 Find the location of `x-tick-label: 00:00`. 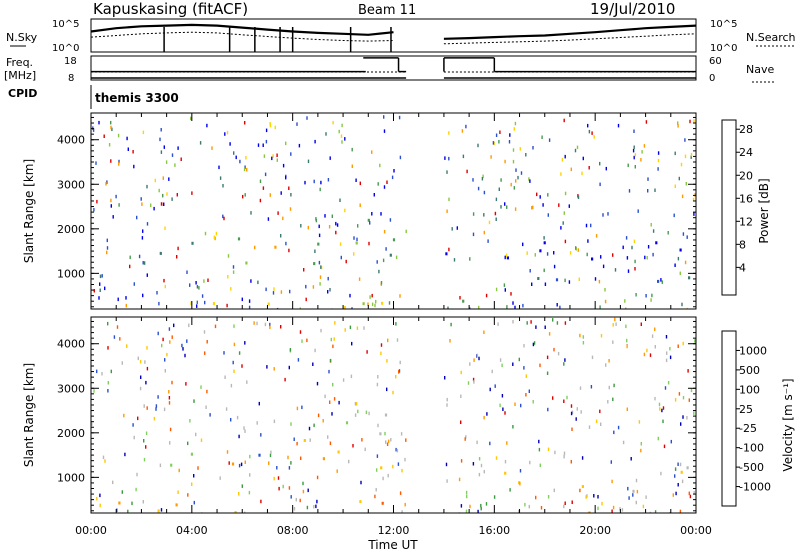

x-tick-label: 00:00 is located at coordinates (696, 530).